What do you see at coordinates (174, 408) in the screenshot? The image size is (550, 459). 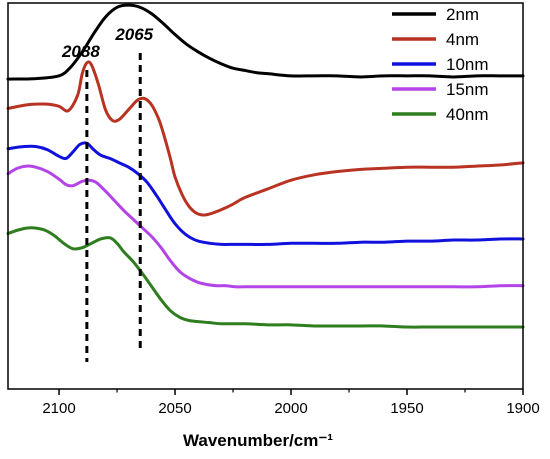 I see `x-tick-label-2050: 2050` at bounding box center [174, 408].